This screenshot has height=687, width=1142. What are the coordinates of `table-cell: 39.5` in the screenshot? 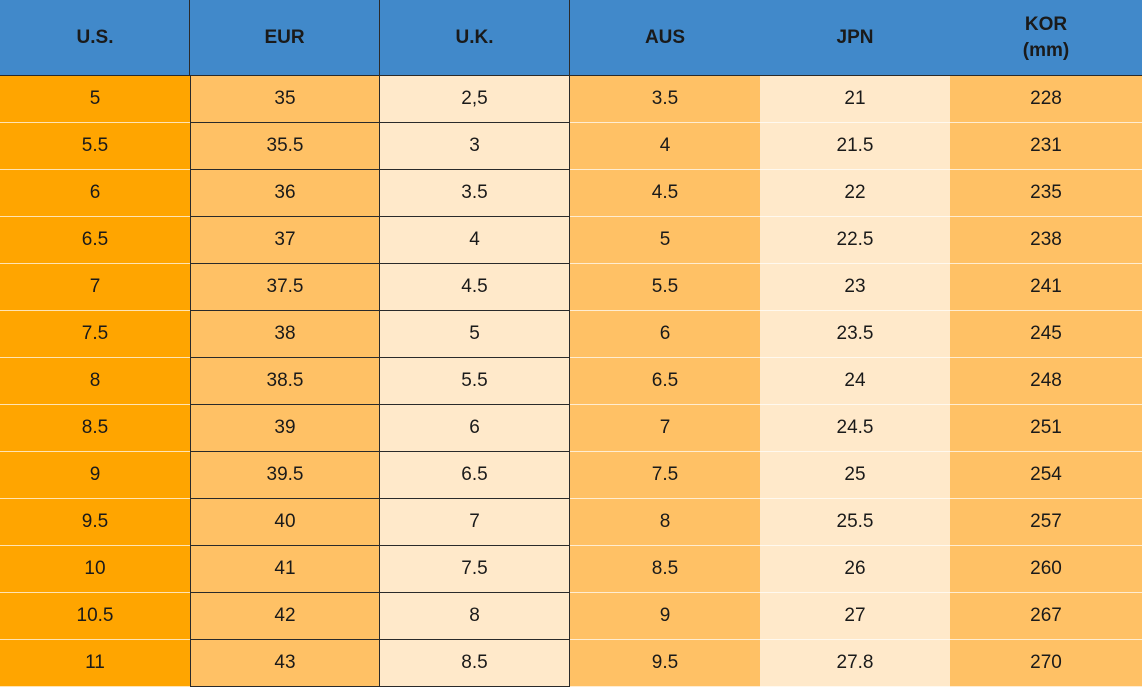 It's located at (285, 475).